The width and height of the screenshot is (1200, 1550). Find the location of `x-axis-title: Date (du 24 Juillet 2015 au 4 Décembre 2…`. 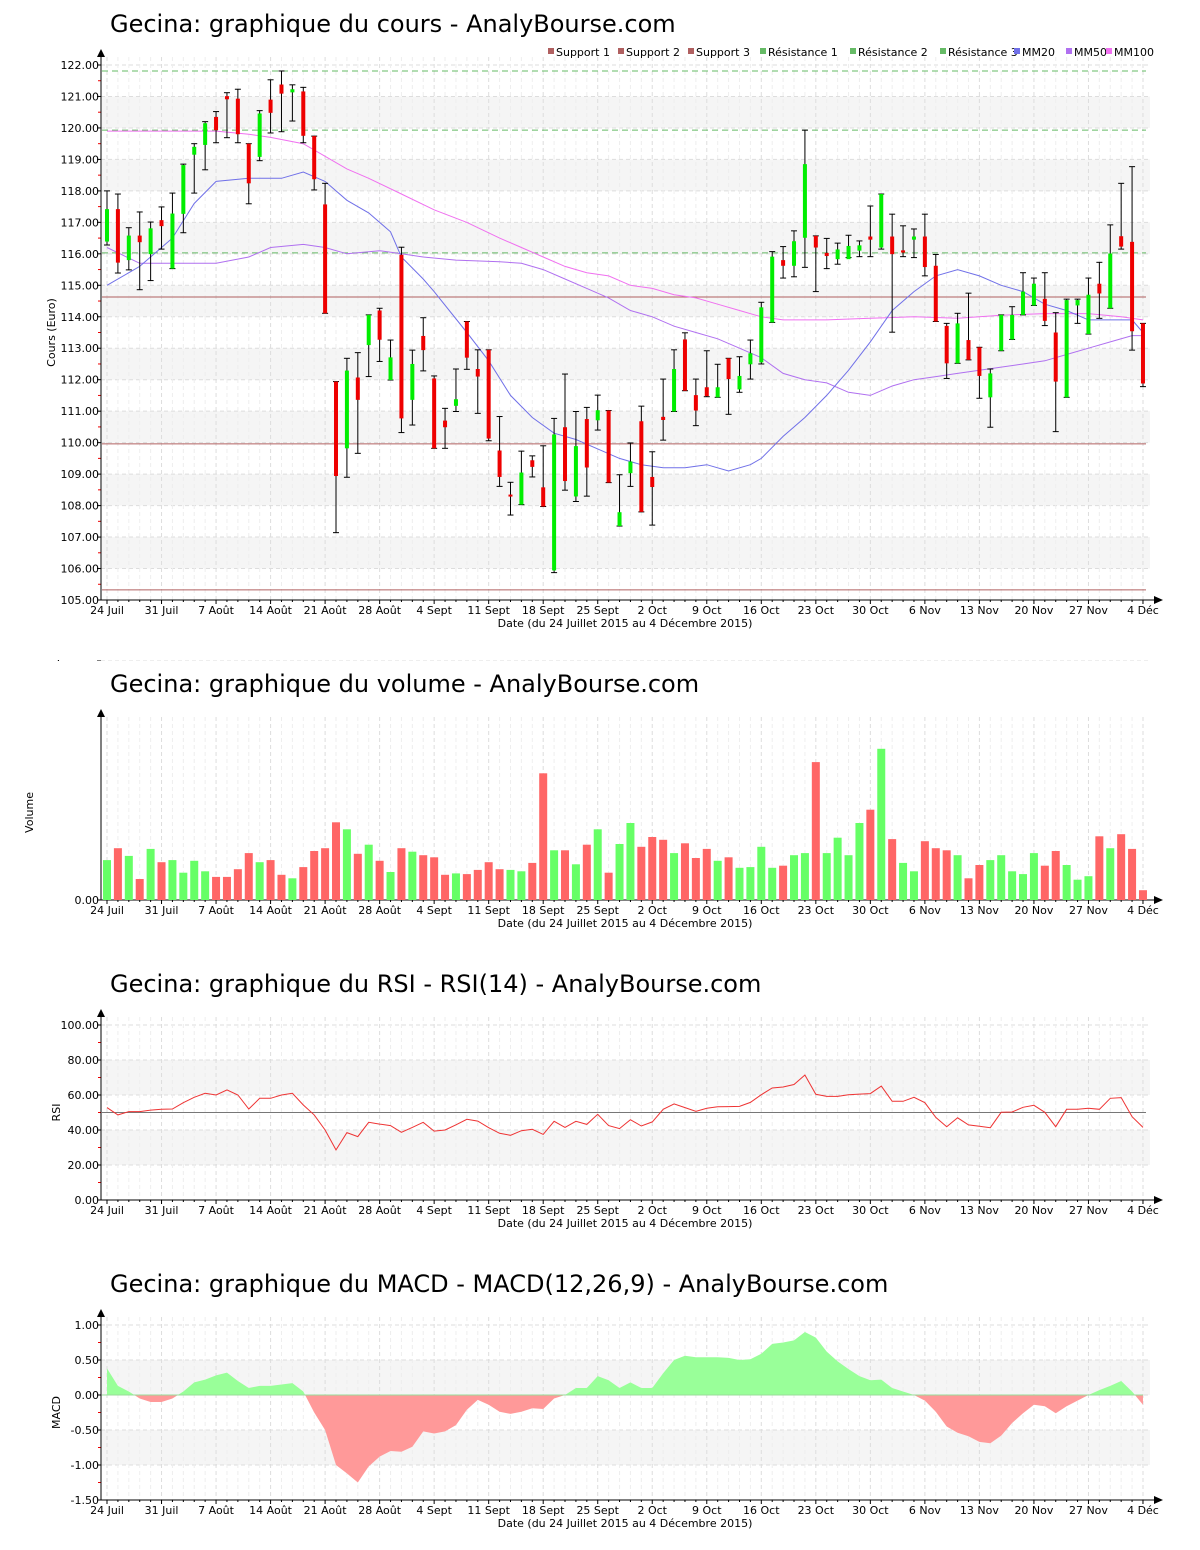

x-axis-title: Date (du 24 Juillet 2015 au 4 Décembre 2… is located at coordinates (625, 623).